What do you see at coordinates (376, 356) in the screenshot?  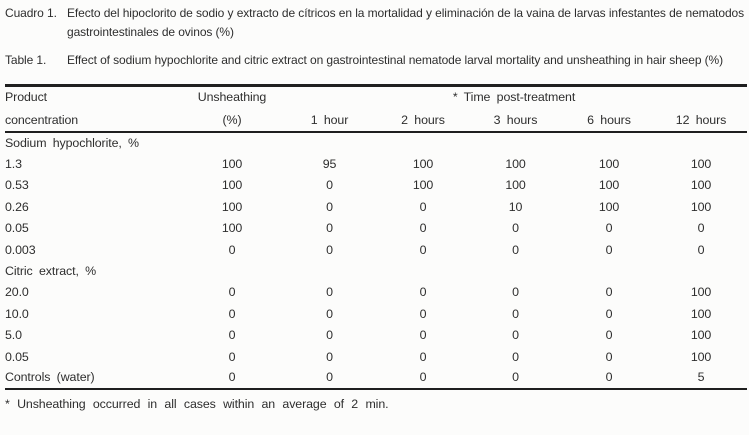 I see `data-row: 0.05 0 0 0 0 0 100` at bounding box center [376, 356].